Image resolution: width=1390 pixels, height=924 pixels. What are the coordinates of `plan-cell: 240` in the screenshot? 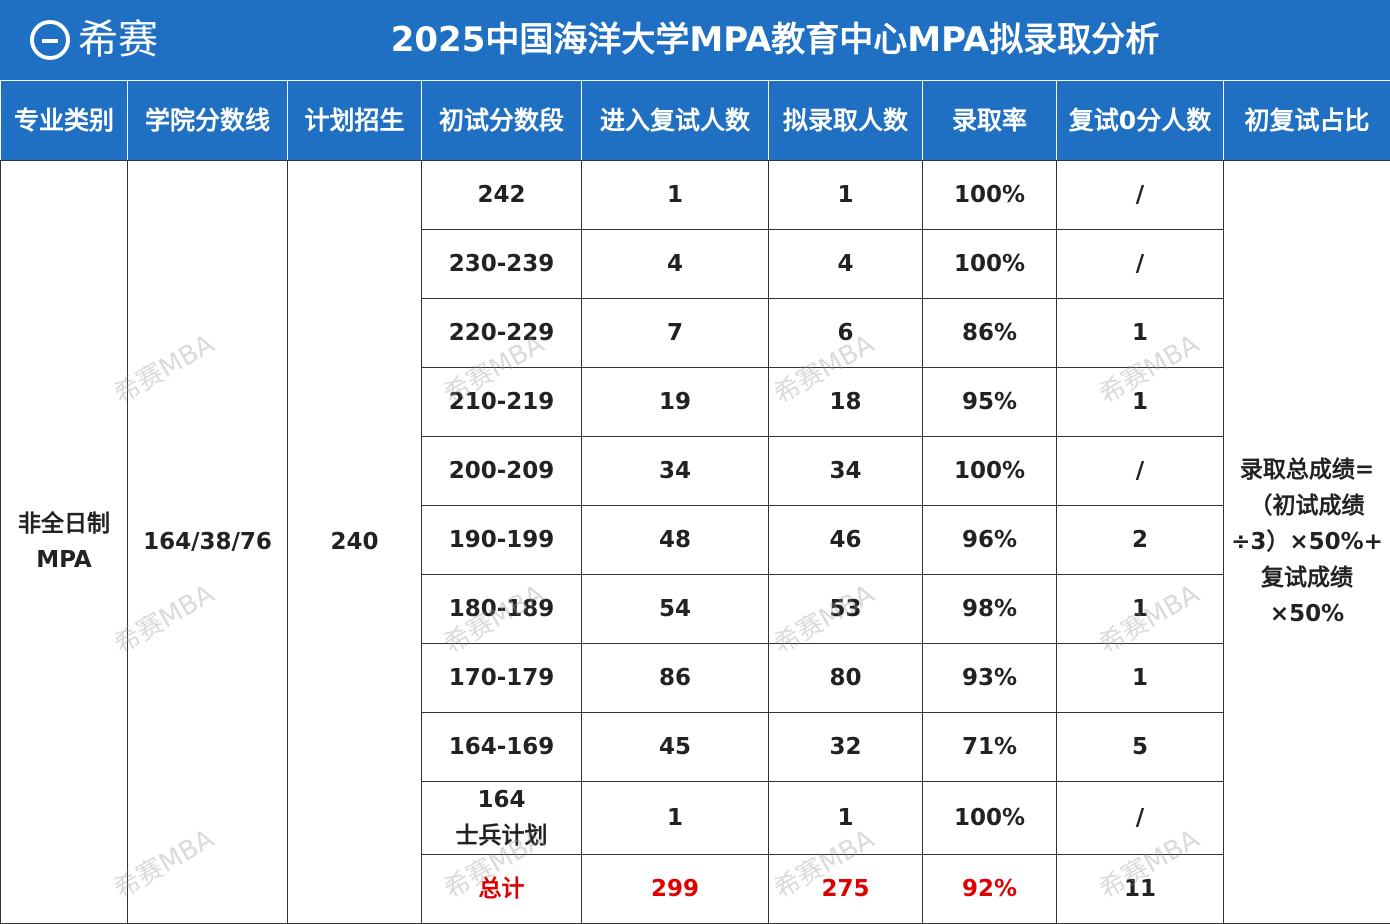 It's located at (354, 542).